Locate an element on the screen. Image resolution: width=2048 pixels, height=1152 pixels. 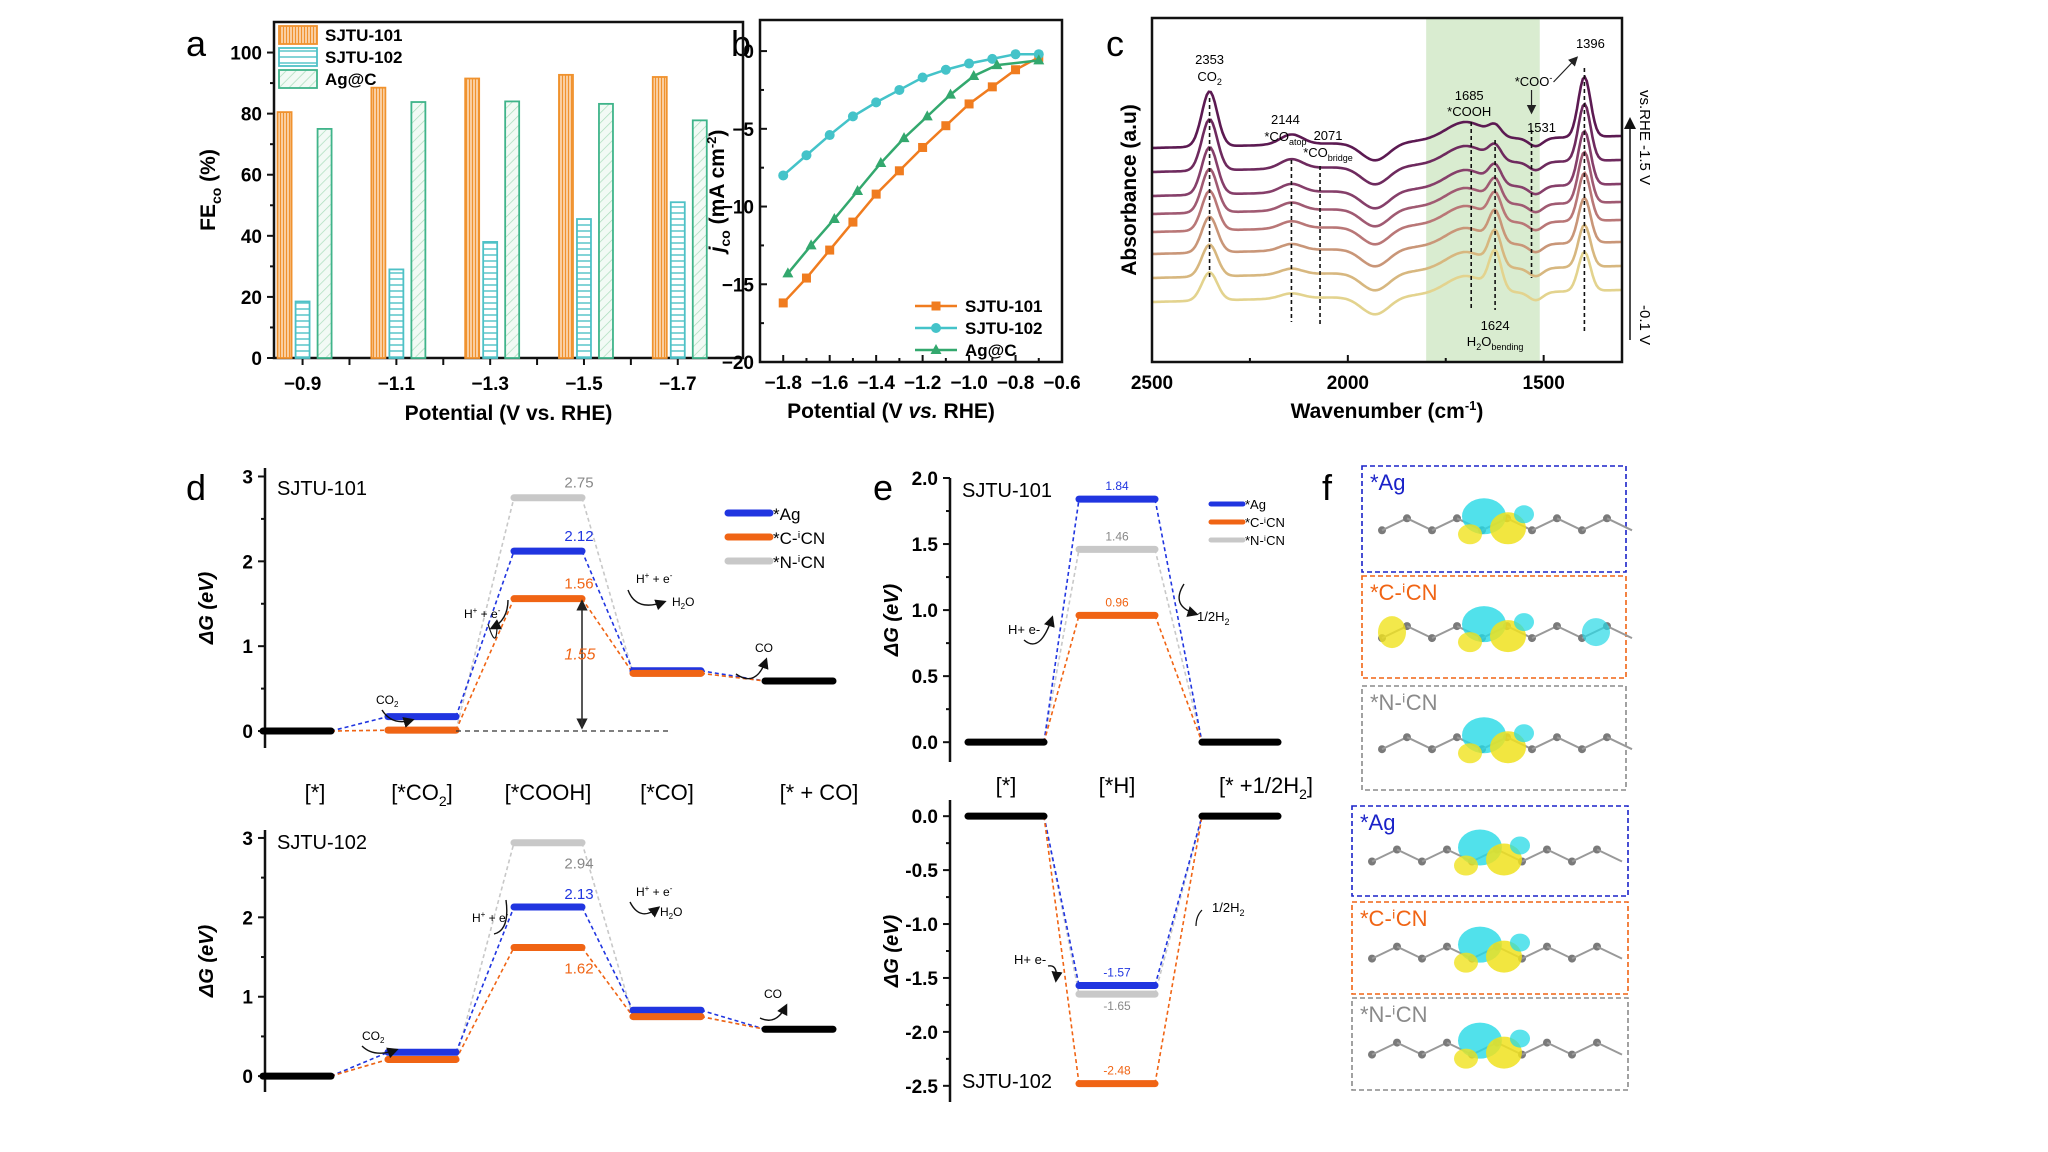
category-label: [*COOH] is located at coordinates (548, 792).